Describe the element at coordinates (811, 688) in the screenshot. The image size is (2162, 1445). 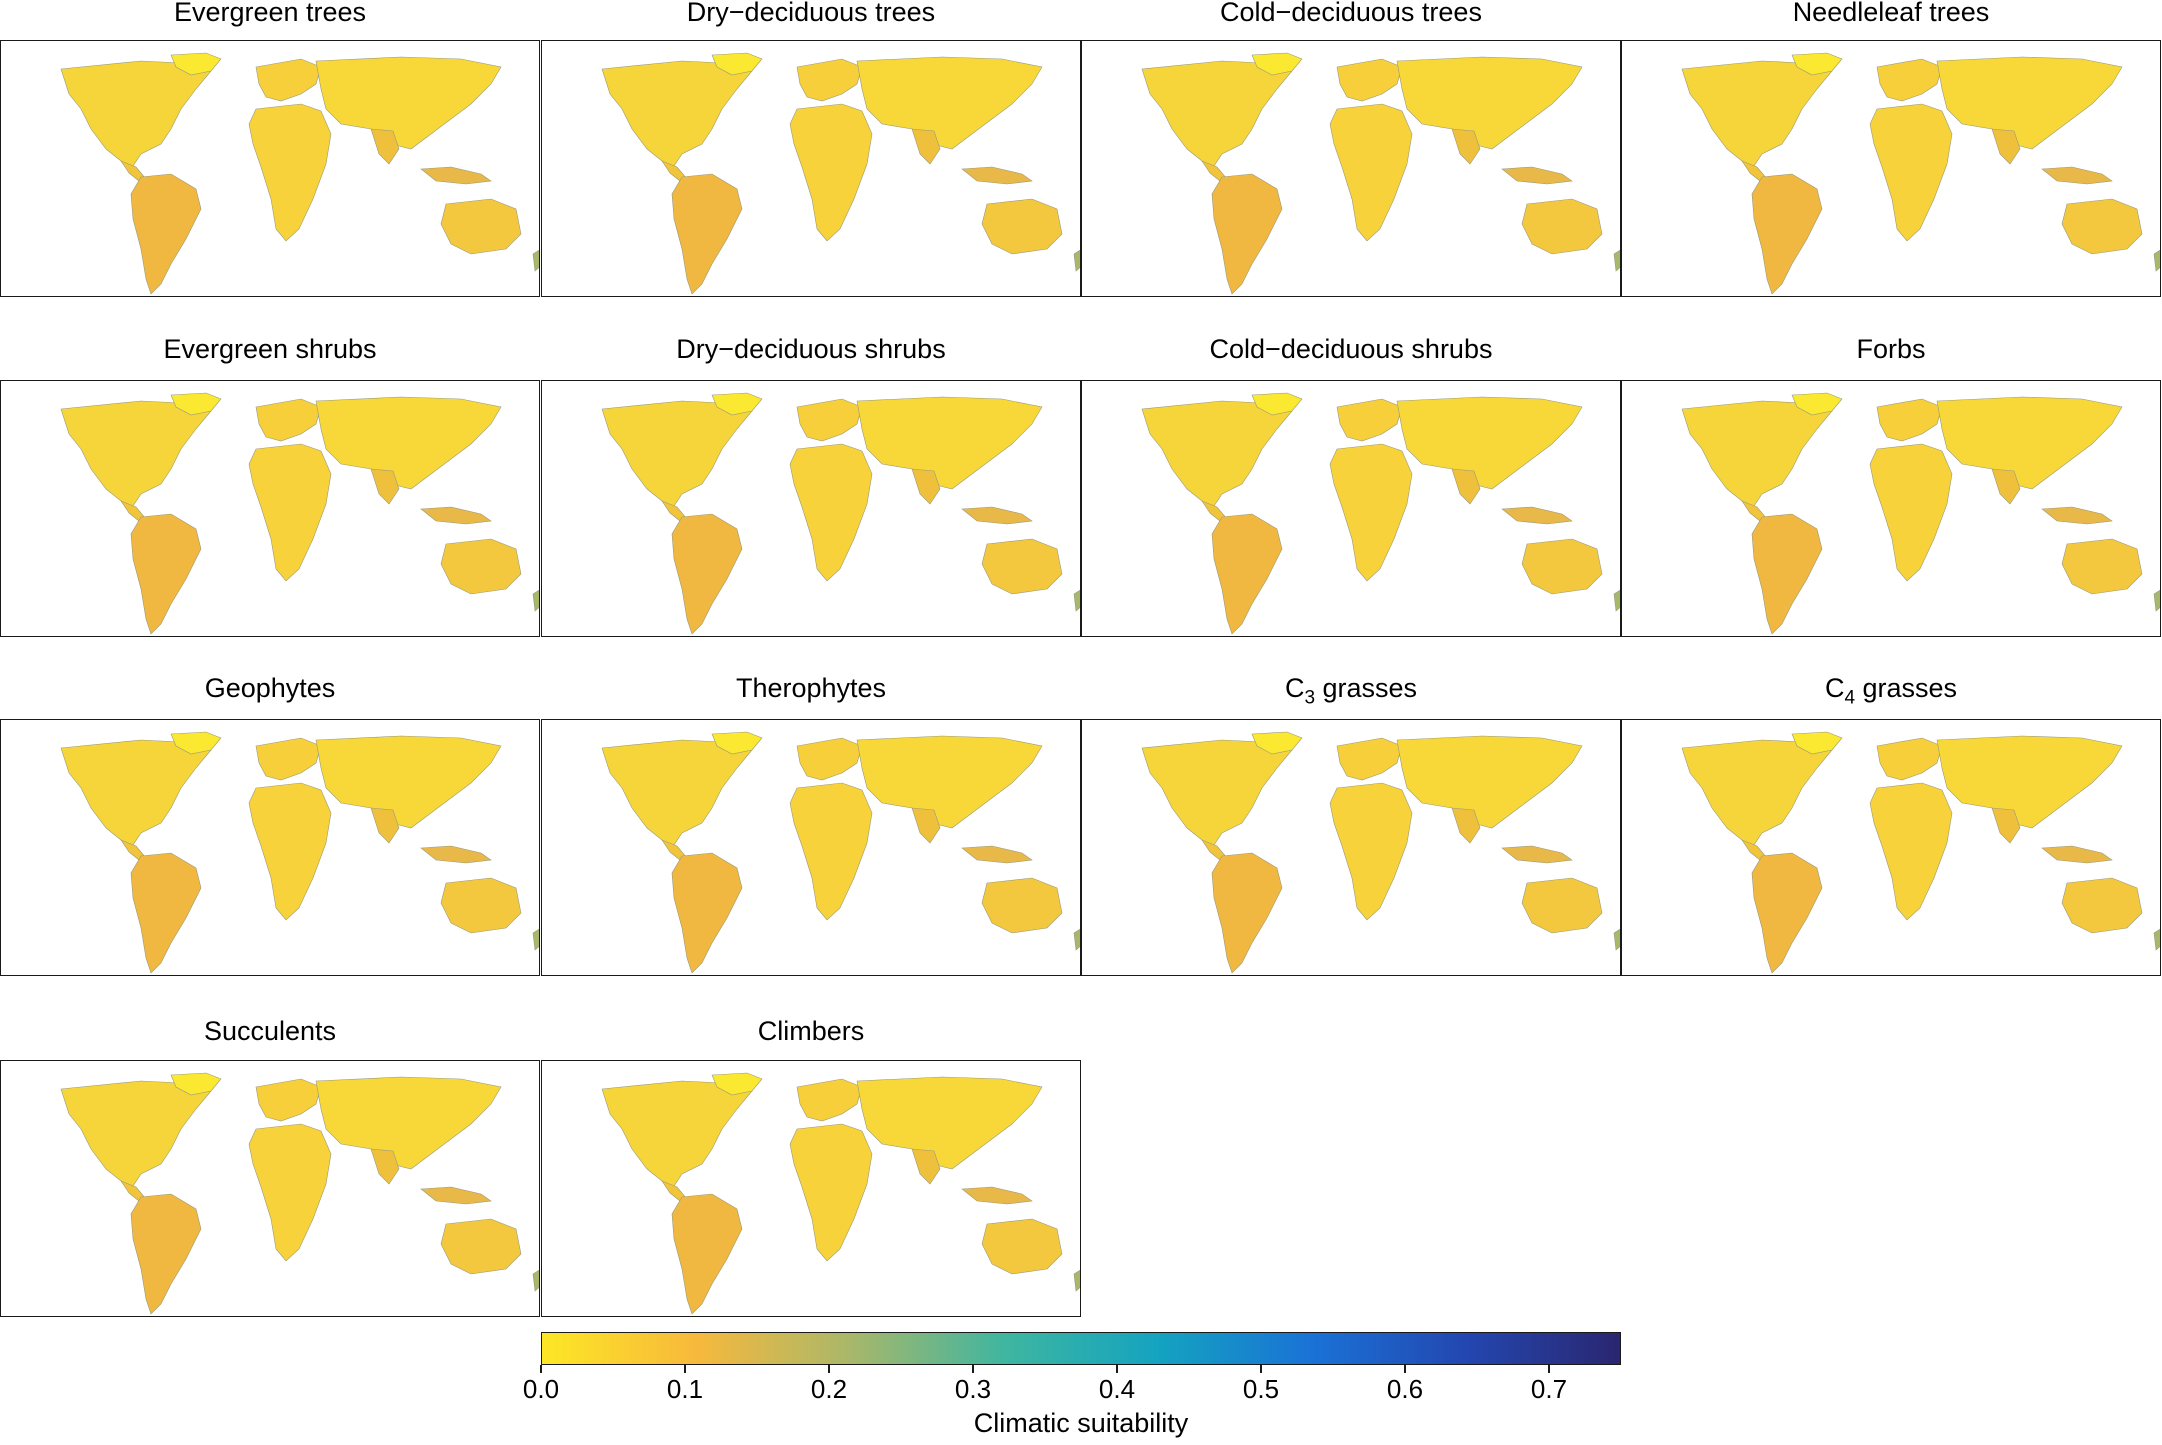
I see `panel-title: Therophytes` at that location.